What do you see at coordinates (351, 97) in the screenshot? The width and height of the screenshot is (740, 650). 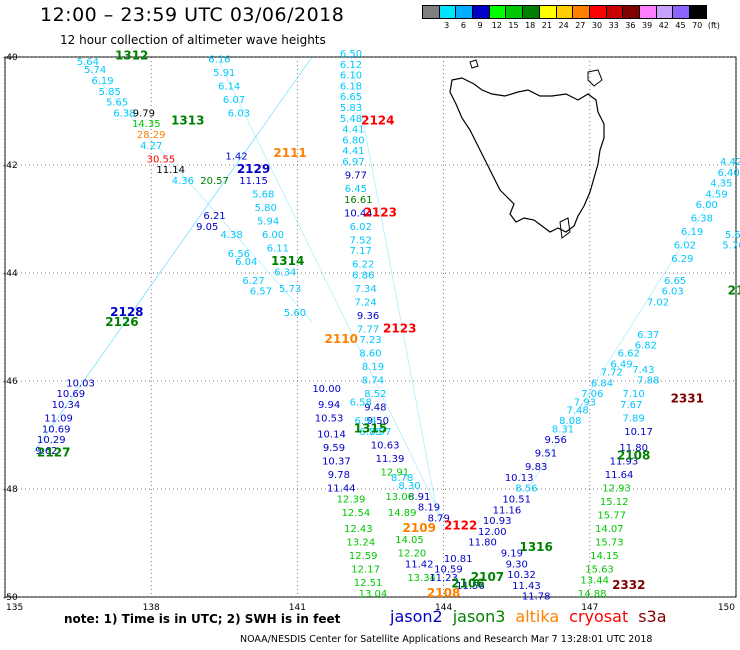 I see `wave-height-value: 6.65` at bounding box center [351, 97].